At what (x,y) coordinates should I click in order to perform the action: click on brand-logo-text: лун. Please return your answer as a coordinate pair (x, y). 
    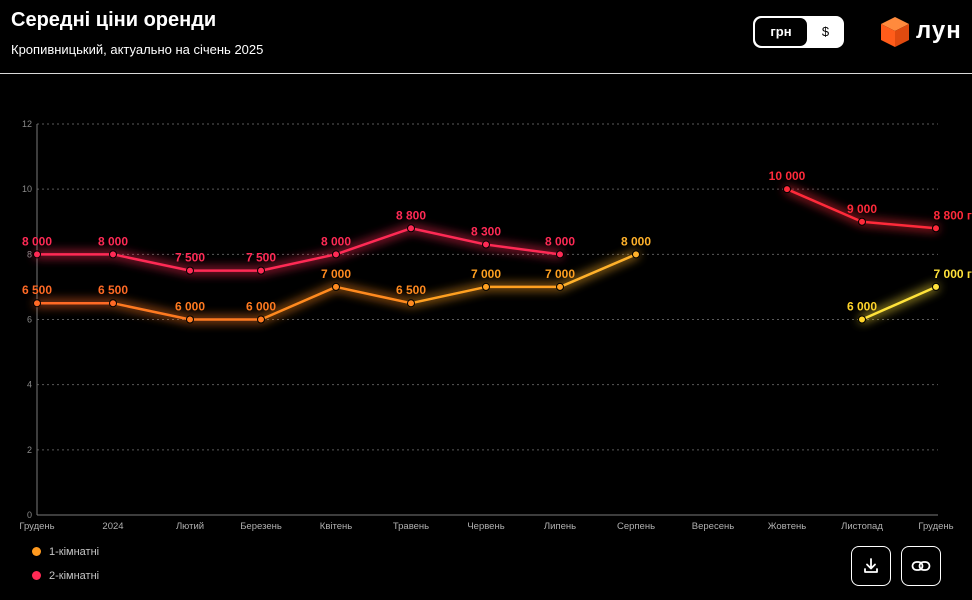
    Looking at the image, I should click on (939, 30).